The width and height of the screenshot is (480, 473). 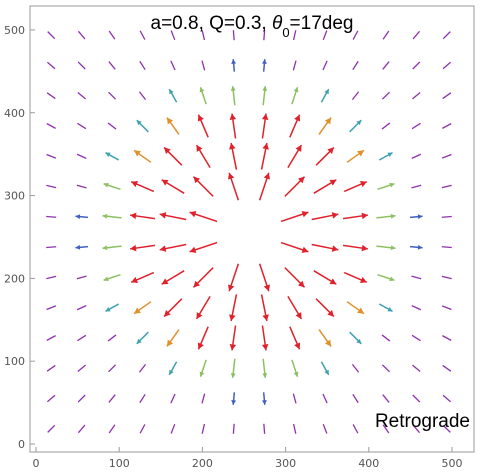 I want to click on y-tick-label: 300, so click(x=14, y=196).